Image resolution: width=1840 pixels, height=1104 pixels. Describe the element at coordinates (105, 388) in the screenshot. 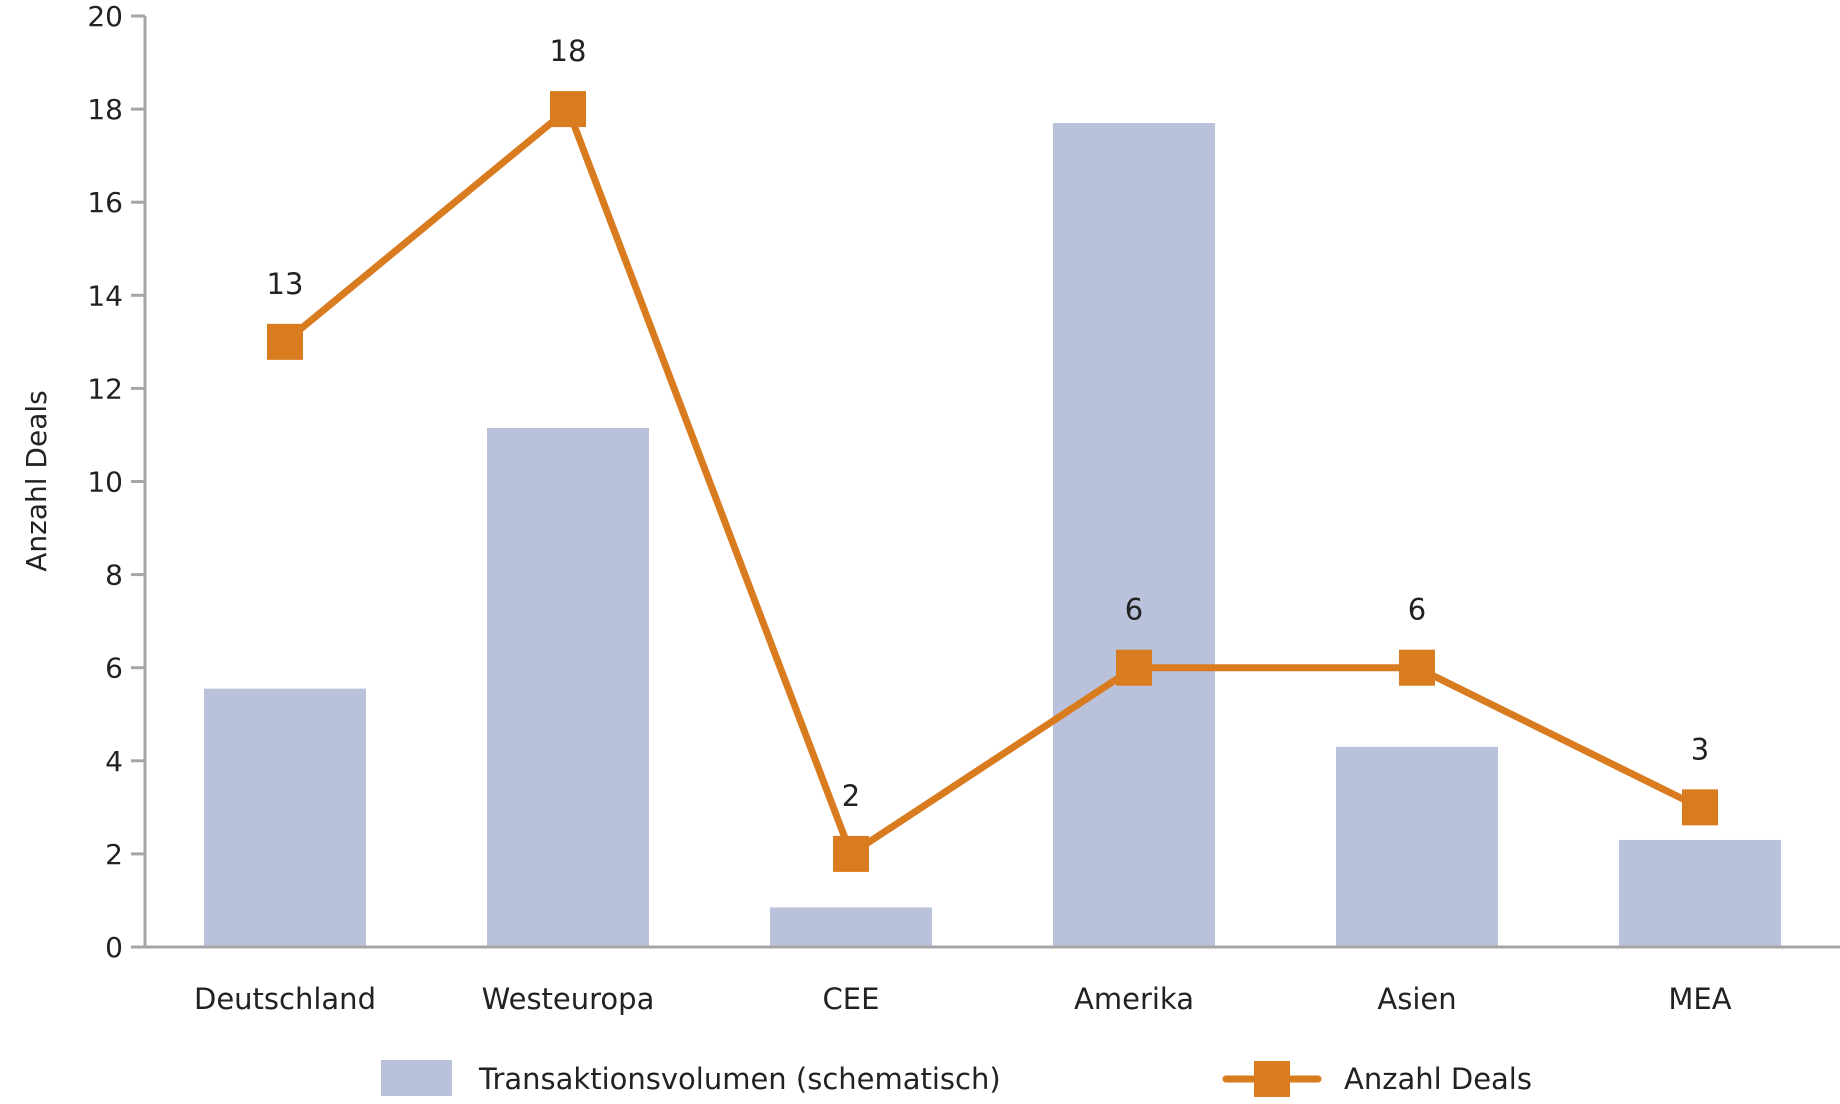

I see `y-tick-label: 12` at that location.